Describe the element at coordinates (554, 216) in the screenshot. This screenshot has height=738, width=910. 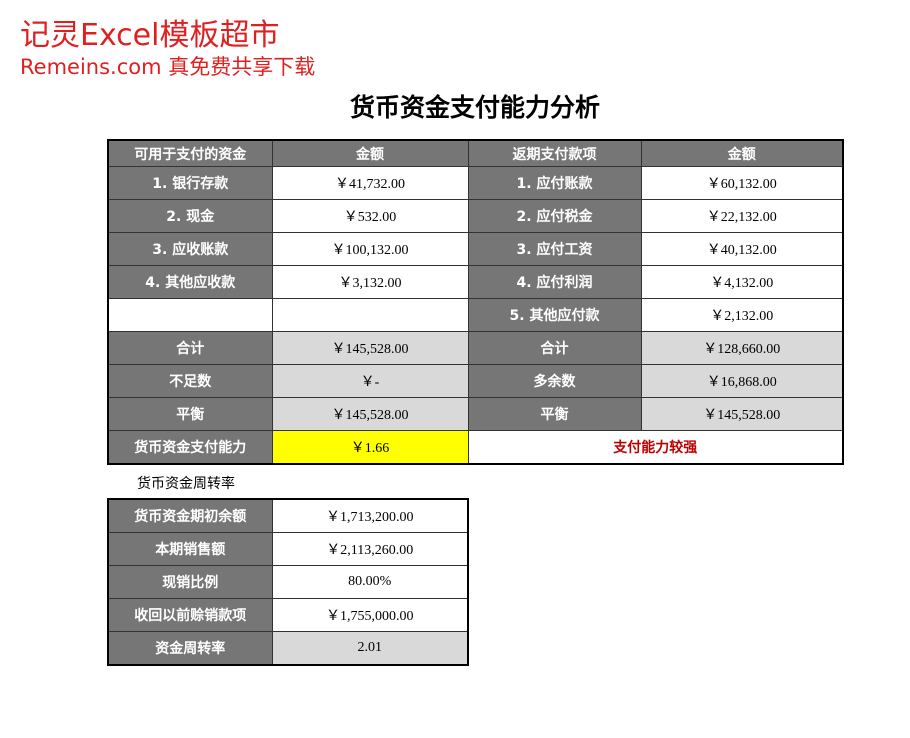
I see `cell: 2. 应付税金` at that location.